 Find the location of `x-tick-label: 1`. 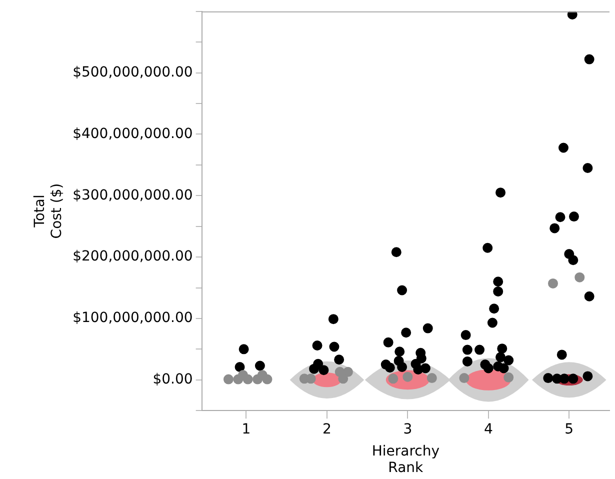

x-tick-label: 1 is located at coordinates (246, 430).